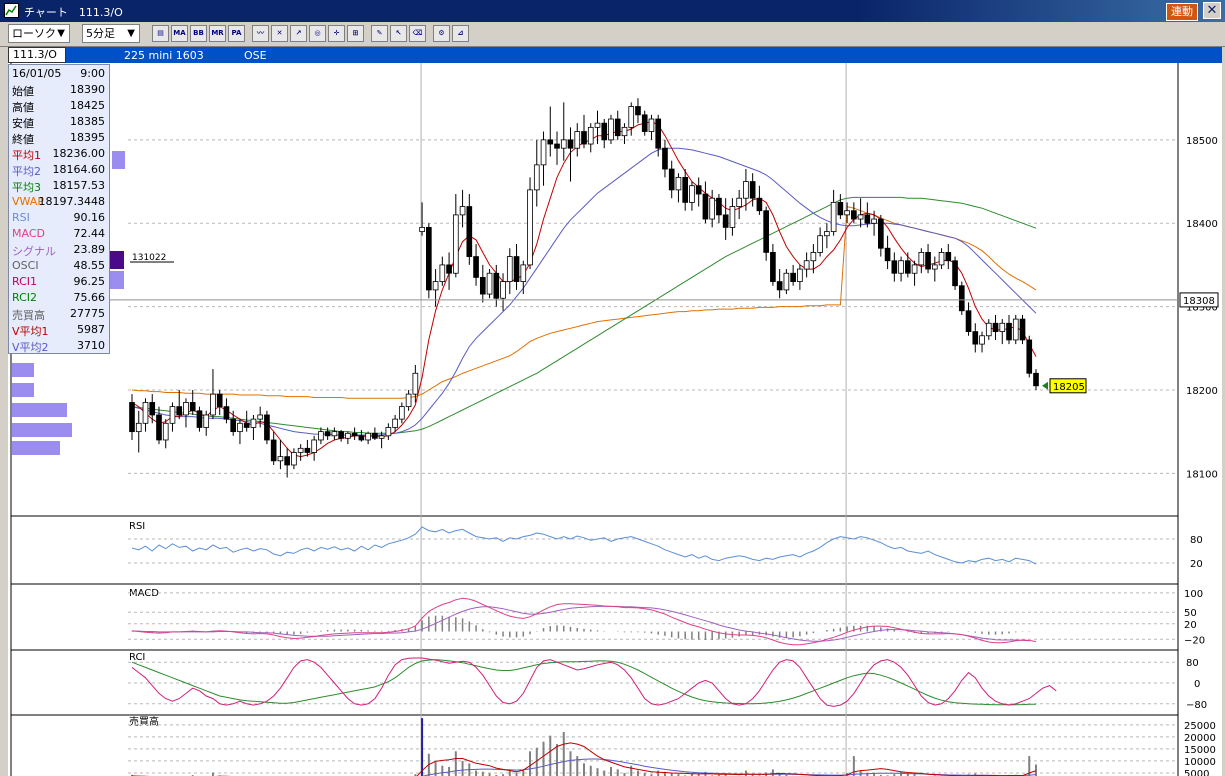  What do you see at coordinates (160, 33) in the screenshot?
I see `indicator-settings-icon: ▤` at bounding box center [160, 33].